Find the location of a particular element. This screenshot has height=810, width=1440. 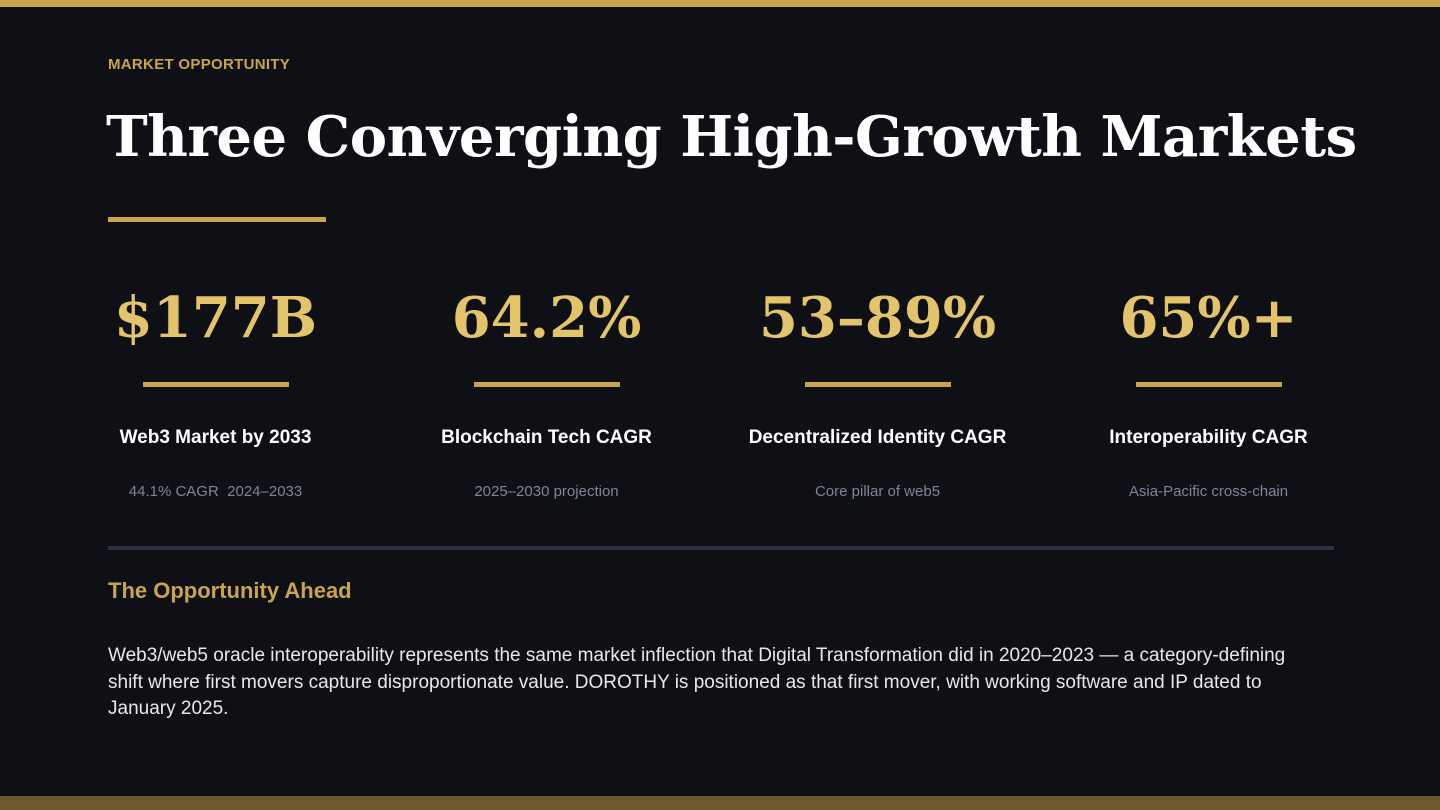

top-accent-bar is located at coordinates (720, 3).